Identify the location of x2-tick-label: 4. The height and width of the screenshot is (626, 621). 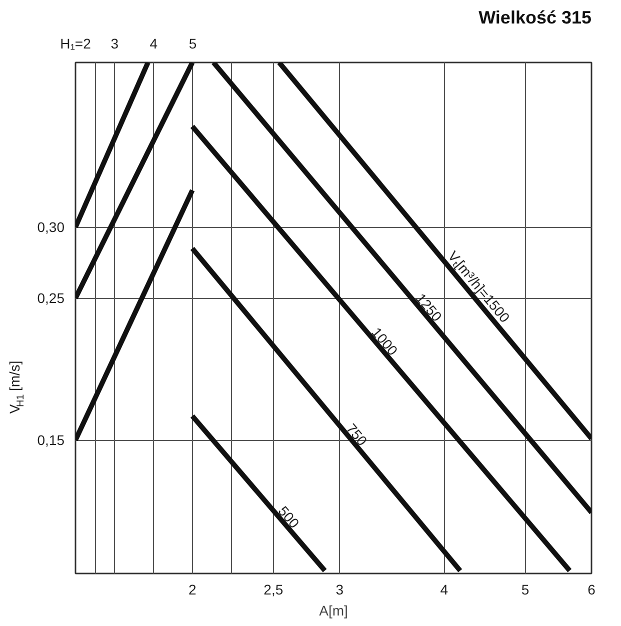
(154, 44).